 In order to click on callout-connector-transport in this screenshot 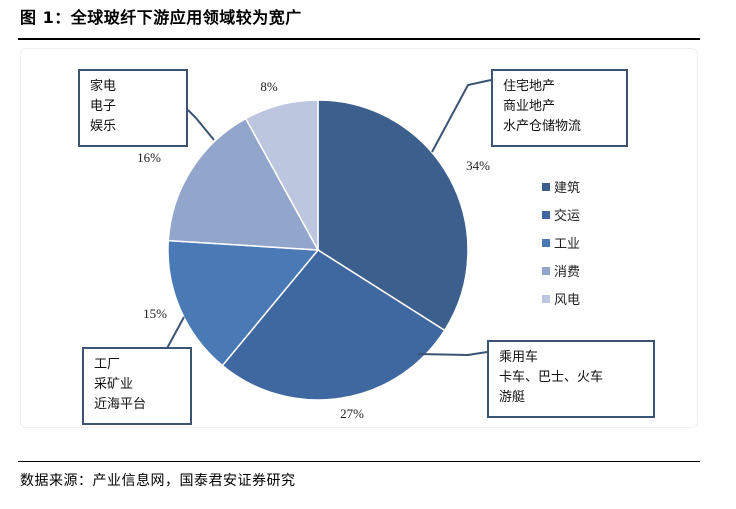, I will do `click(452, 354)`.